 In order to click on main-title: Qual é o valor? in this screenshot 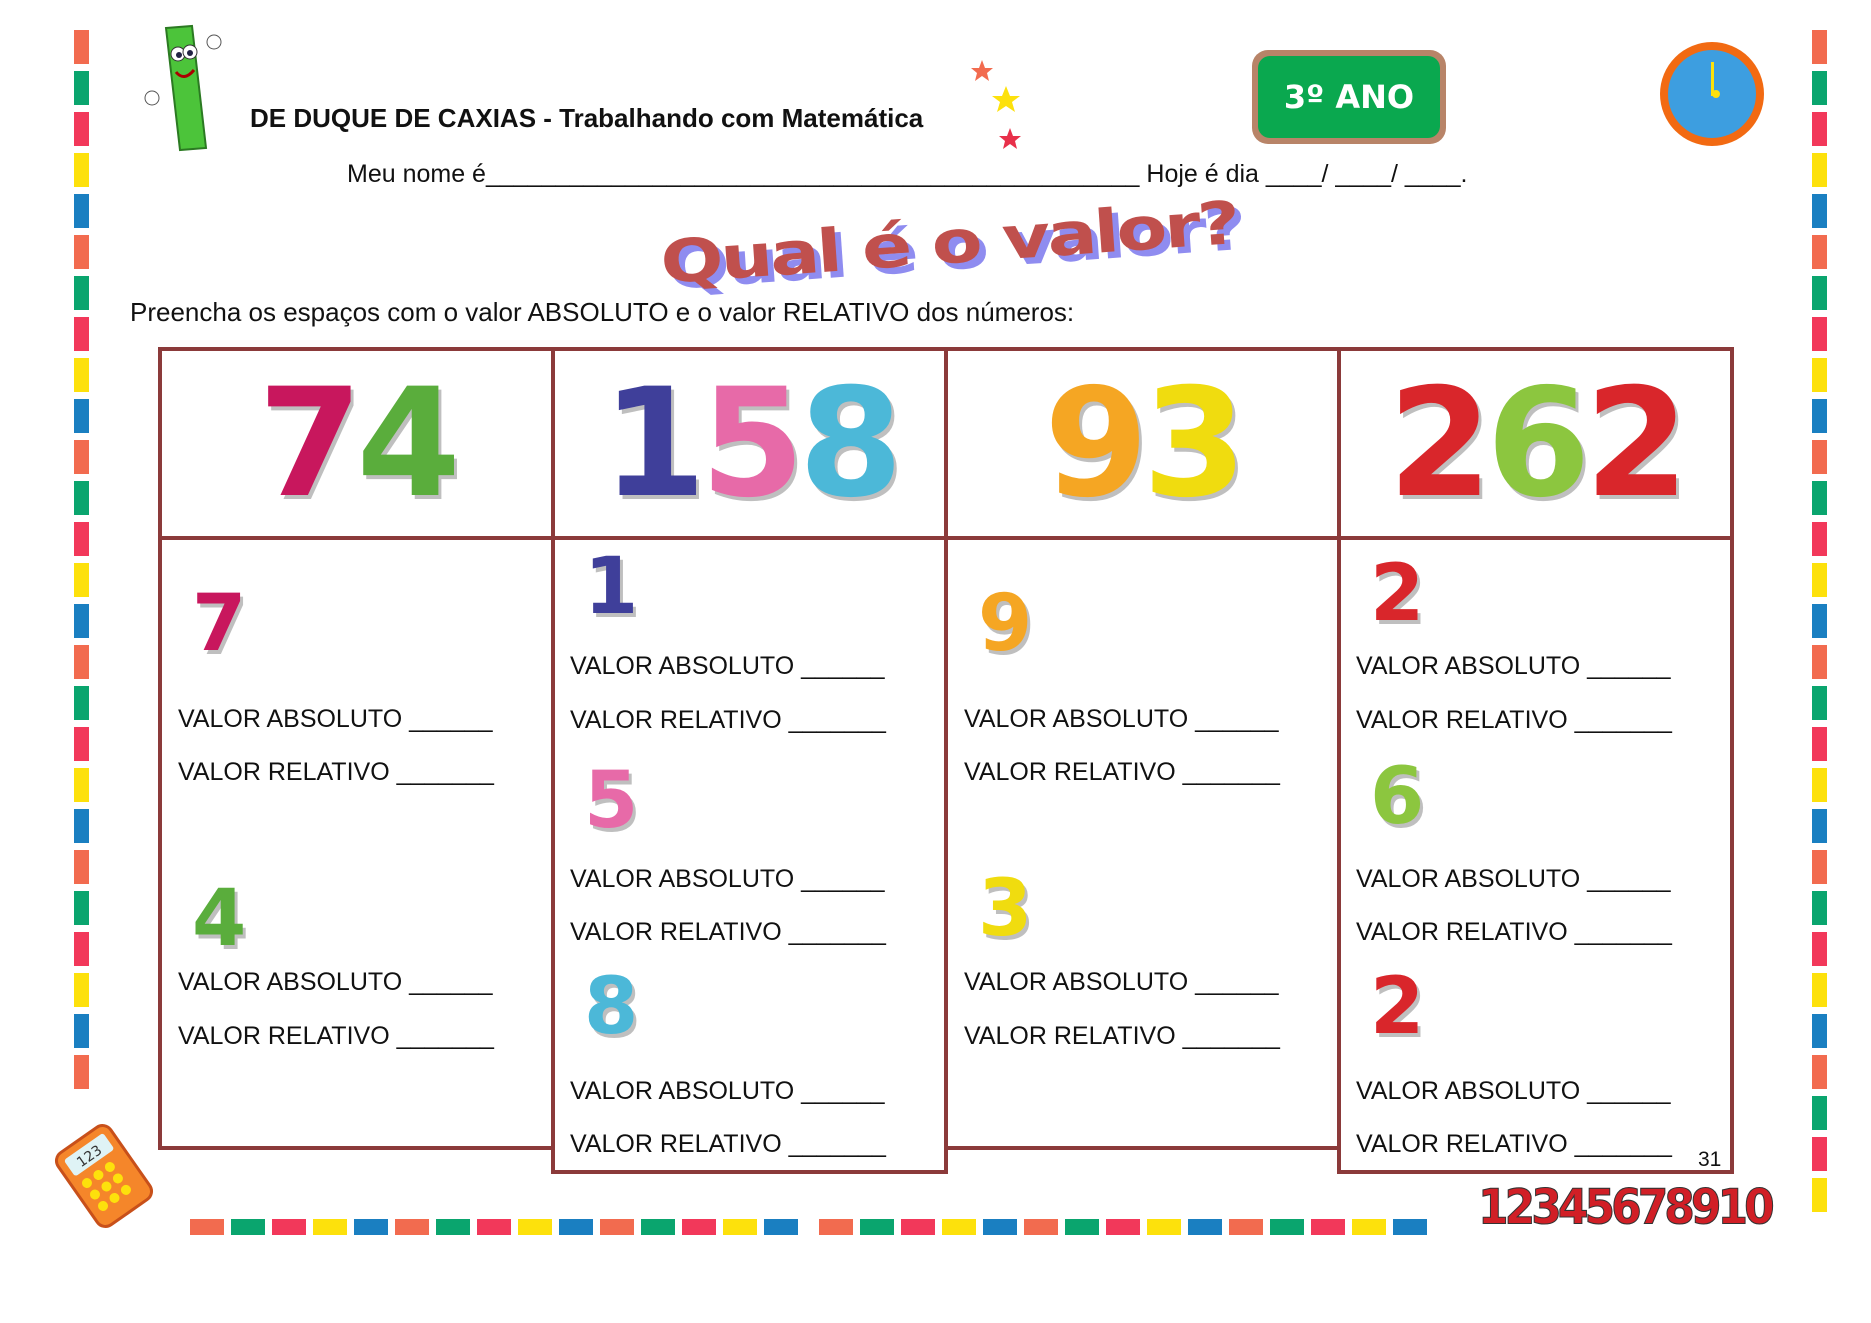, I will do `click(949, 243)`.